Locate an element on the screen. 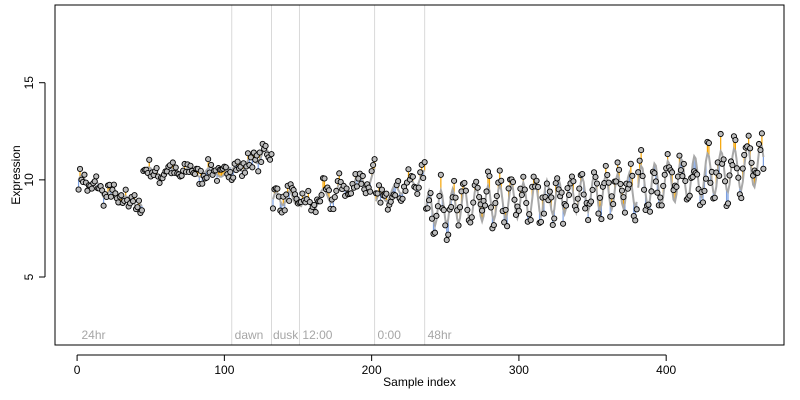 This screenshot has width=800, height=400. condition-label: dawn is located at coordinates (249, 335).